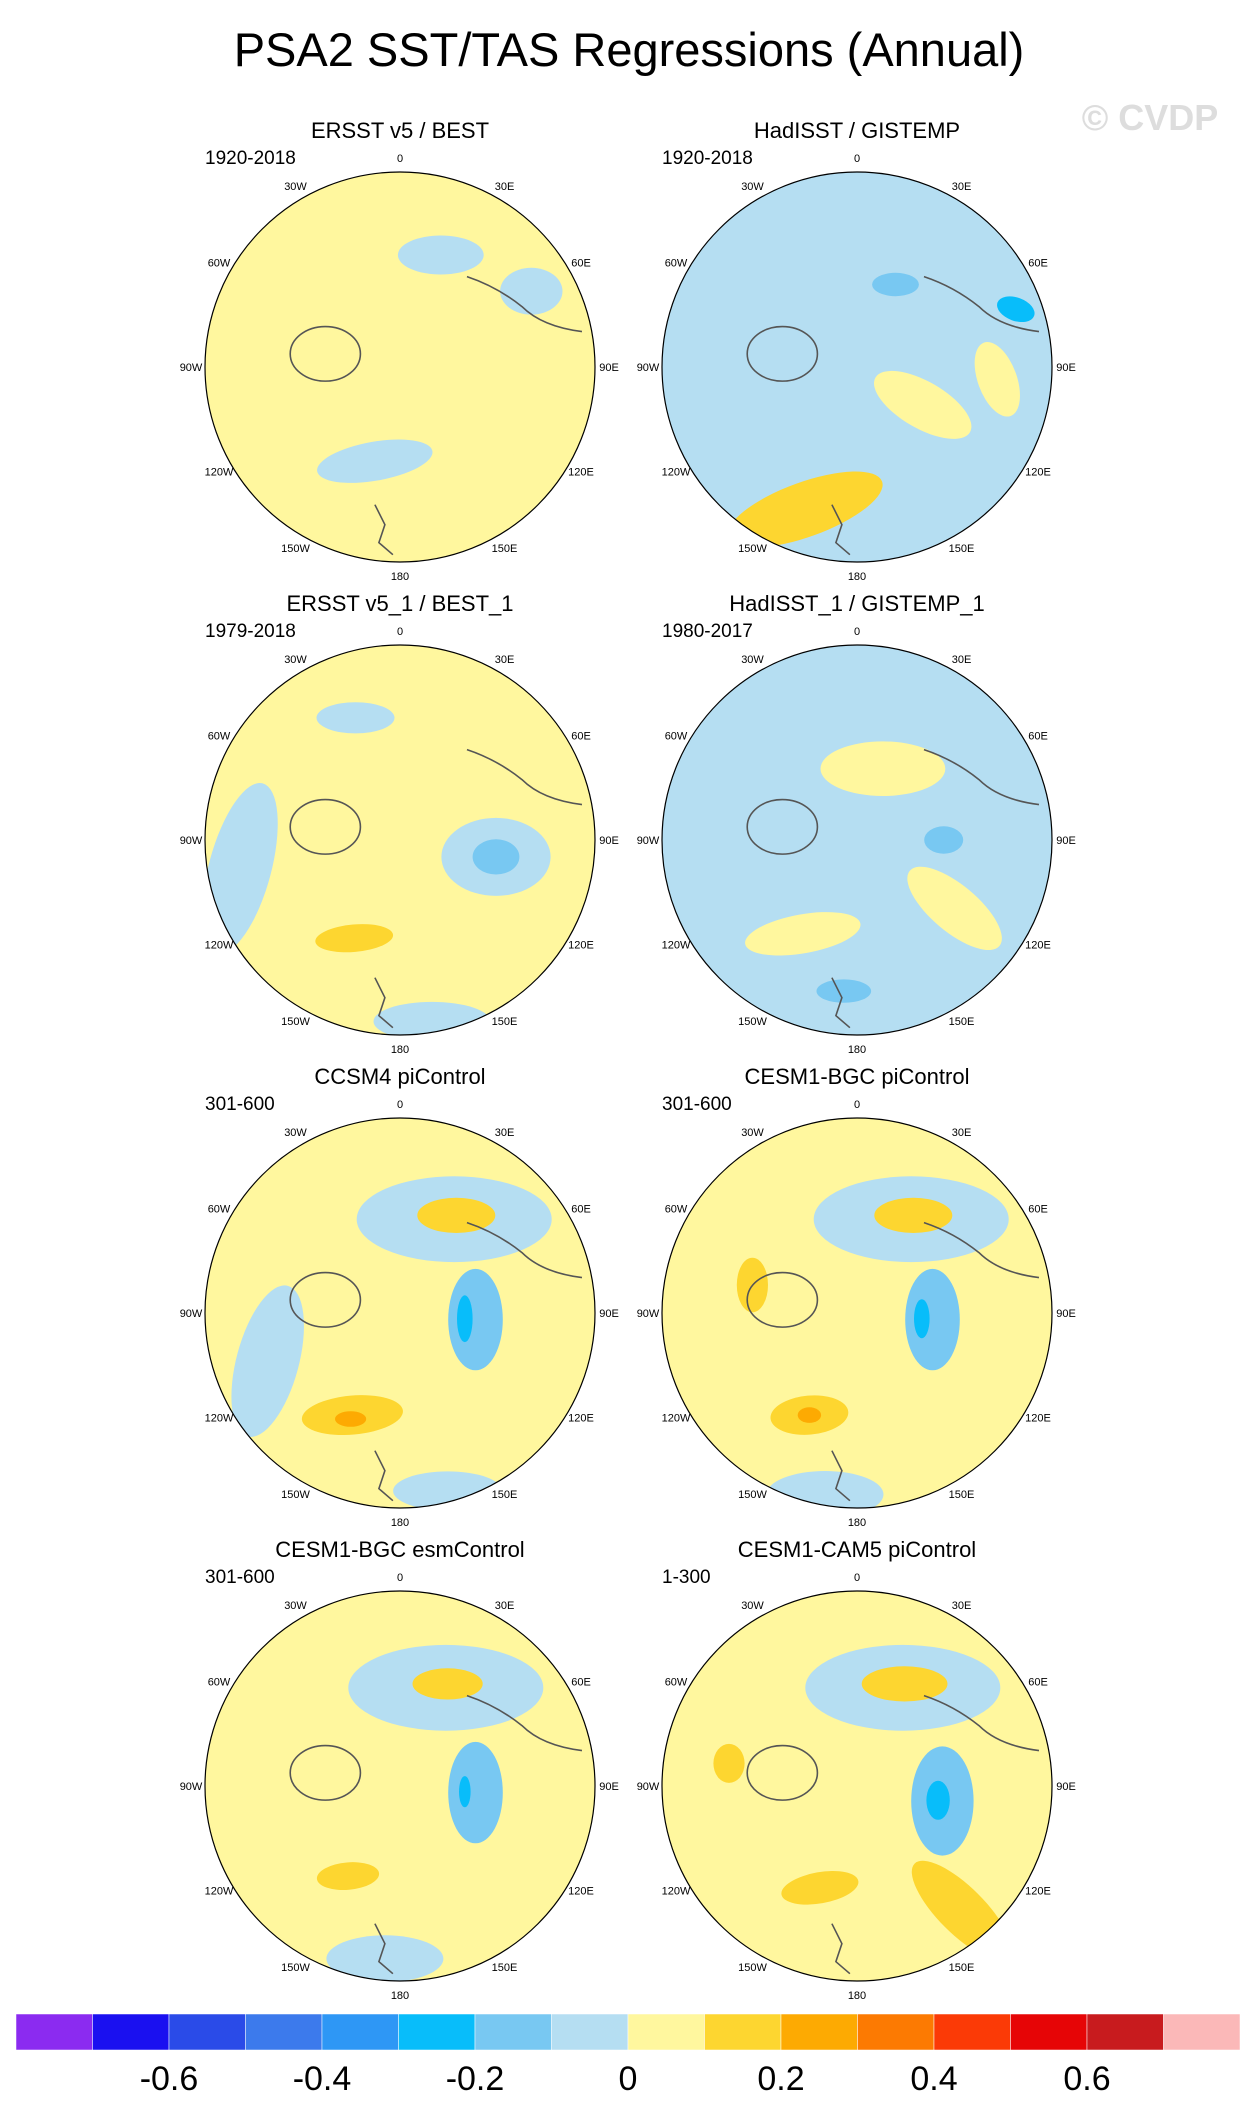 This screenshot has height=2126, width=1258. I want to click on watermark: © CVDP, so click(1150, 117).